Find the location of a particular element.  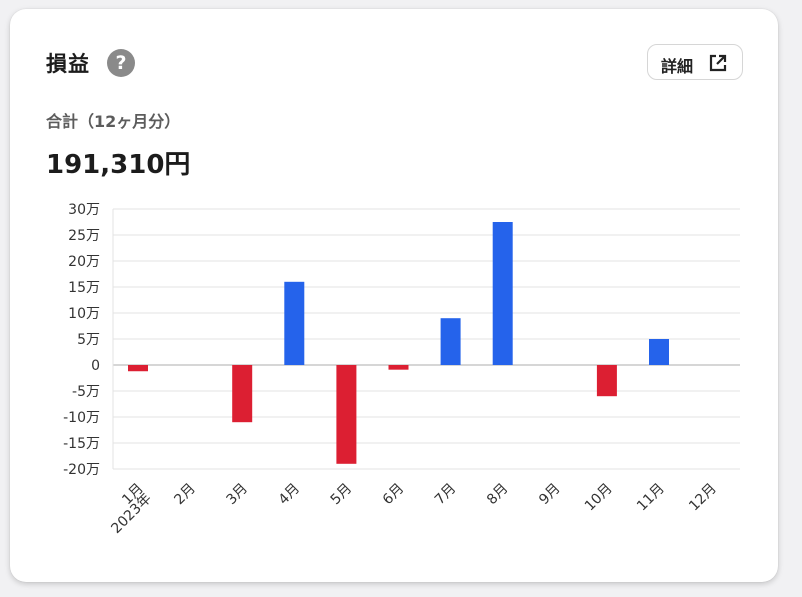

x-tick-label: 12月 is located at coordinates (703, 498).